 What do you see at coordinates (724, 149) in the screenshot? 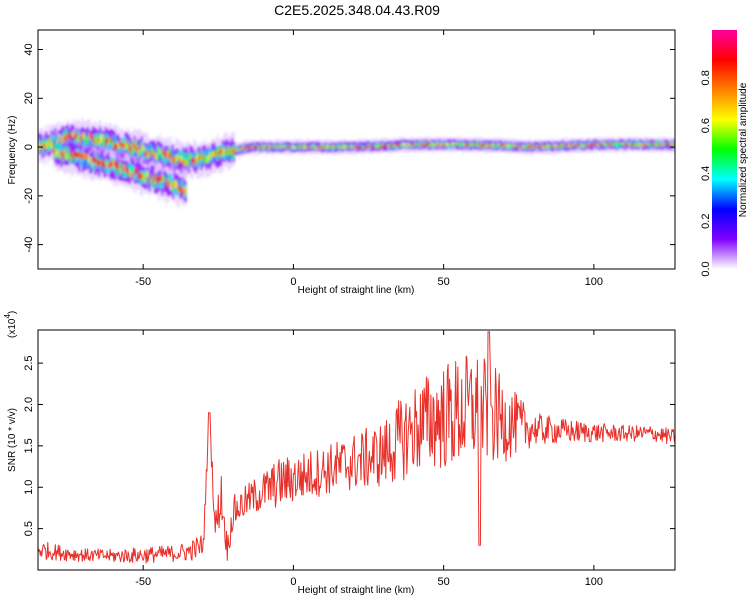
I see `colorbar-strip` at bounding box center [724, 149].